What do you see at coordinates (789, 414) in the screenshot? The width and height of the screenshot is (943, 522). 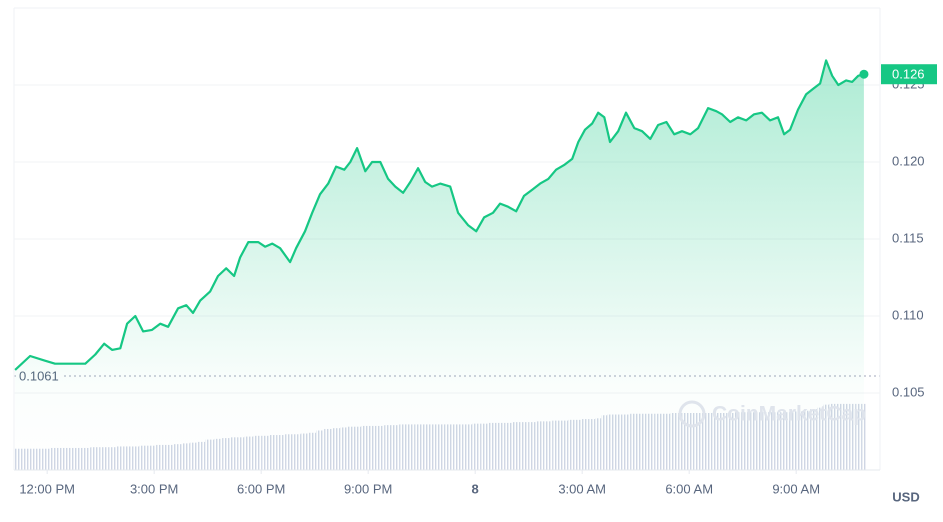 I see `watermark: CoinMarketCap` at bounding box center [789, 414].